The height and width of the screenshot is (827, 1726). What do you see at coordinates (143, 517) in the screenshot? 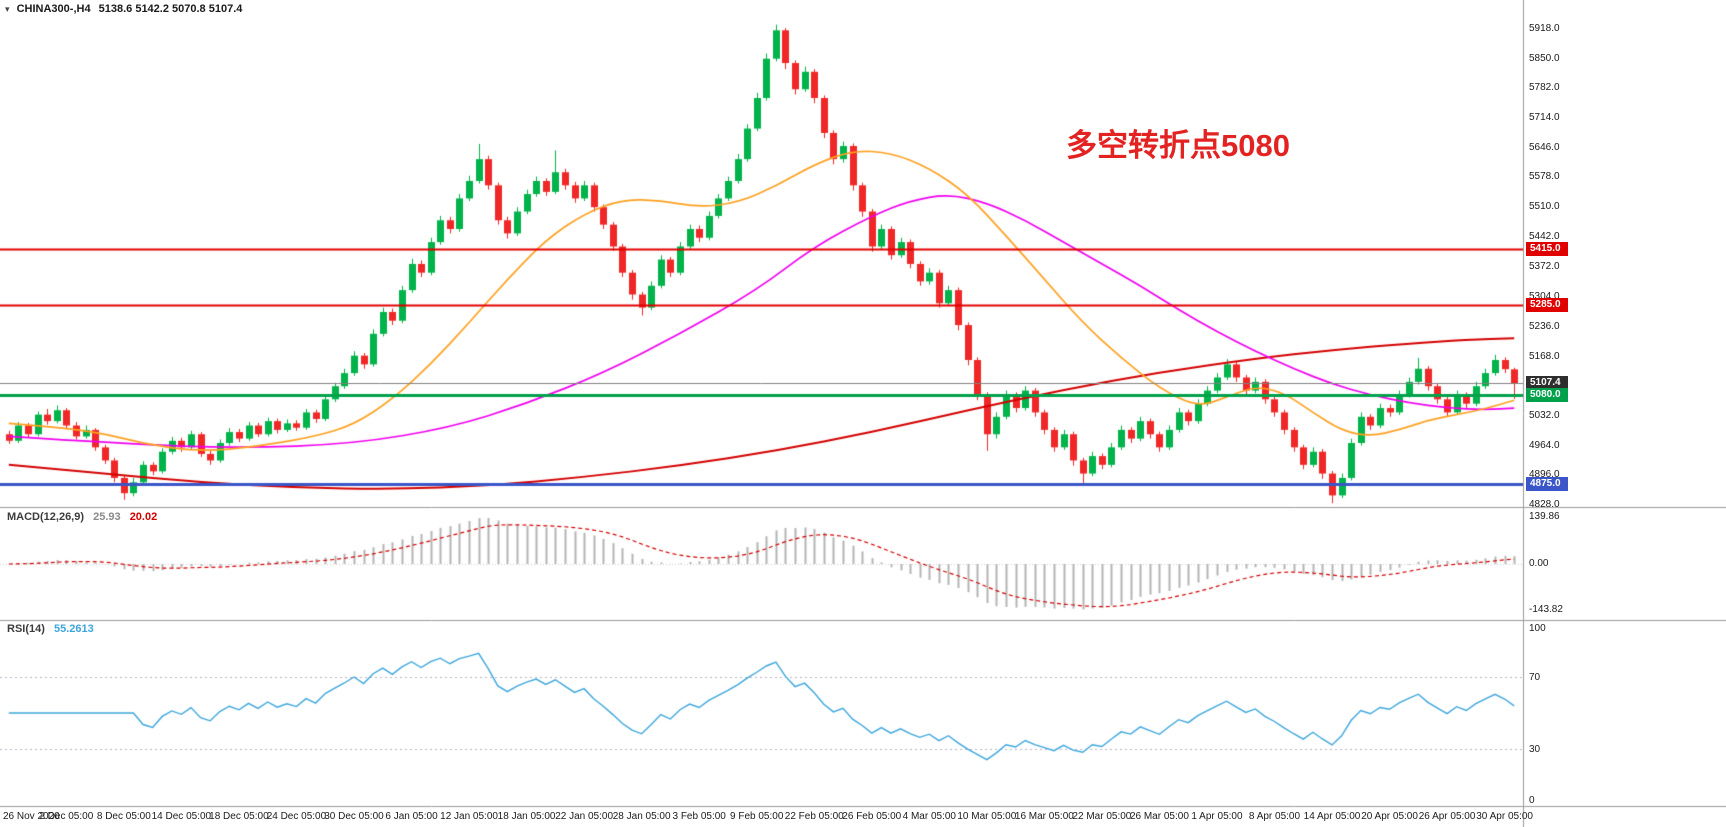
I see `macd-signal-value: 20.02` at bounding box center [143, 517].